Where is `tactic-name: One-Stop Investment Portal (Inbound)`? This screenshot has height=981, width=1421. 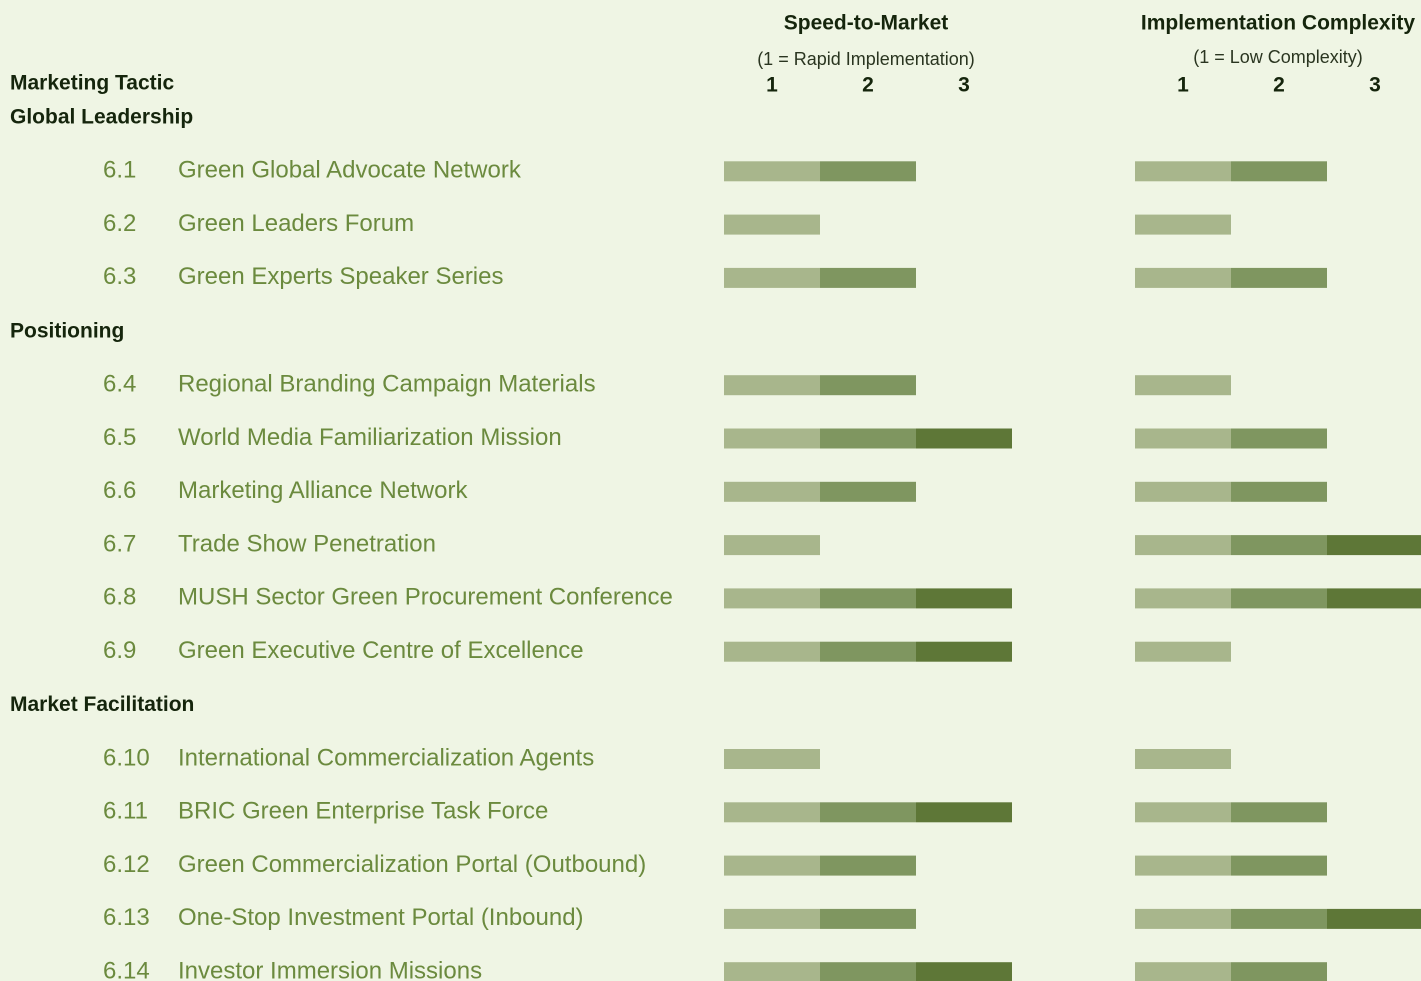 tactic-name: One-Stop Investment Portal (Inbound) is located at coordinates (381, 917).